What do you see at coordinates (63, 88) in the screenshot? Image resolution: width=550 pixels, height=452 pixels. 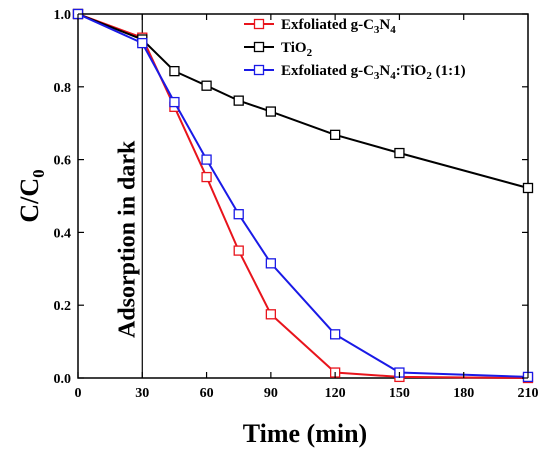 I see `y-tick-label: 0.8` at bounding box center [63, 88].